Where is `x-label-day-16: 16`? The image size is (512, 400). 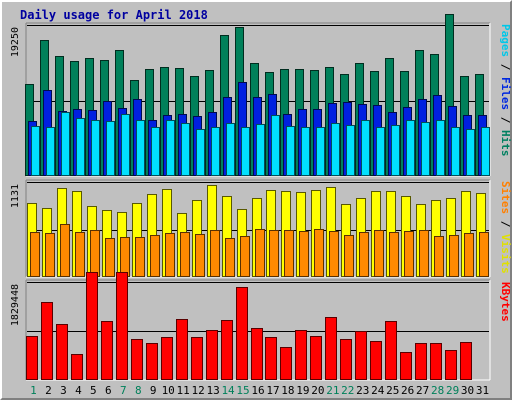
x-label-day-16: 16 is located at coordinates (257, 390).